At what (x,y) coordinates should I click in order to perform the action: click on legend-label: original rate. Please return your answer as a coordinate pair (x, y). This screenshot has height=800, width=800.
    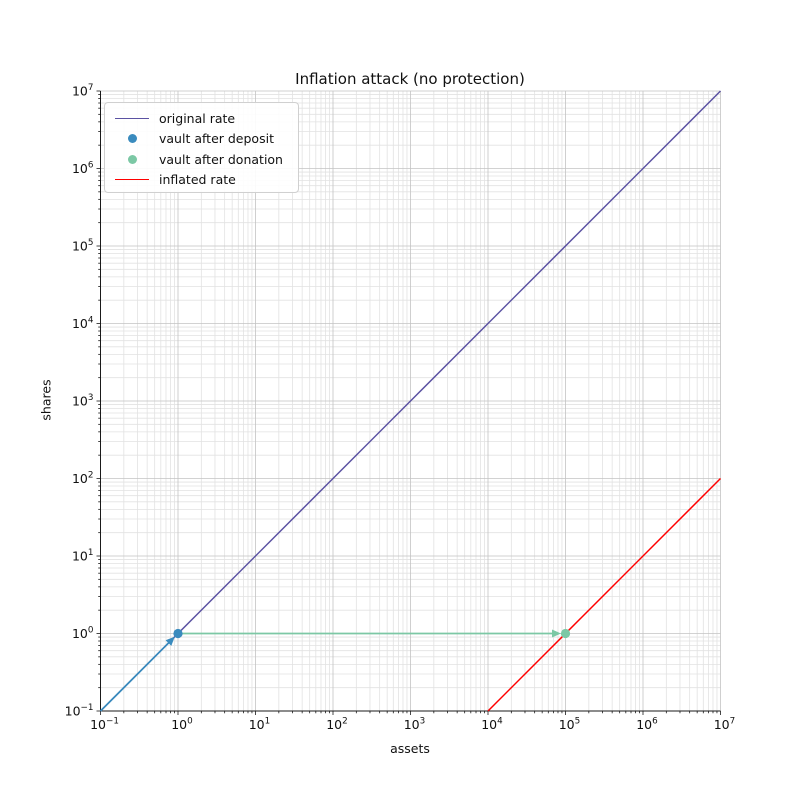
    Looking at the image, I should click on (197, 118).